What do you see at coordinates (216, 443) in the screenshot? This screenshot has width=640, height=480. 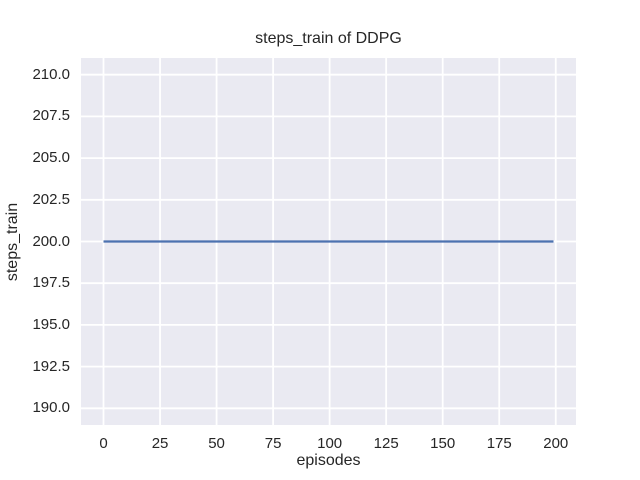 I see `x-tick-label: 50` at bounding box center [216, 443].